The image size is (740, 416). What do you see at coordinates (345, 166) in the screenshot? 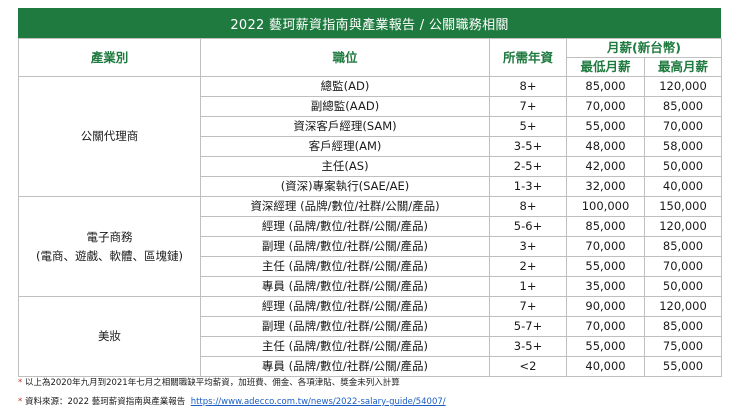
I see `position-cell: 主任(AS)` at bounding box center [345, 166].